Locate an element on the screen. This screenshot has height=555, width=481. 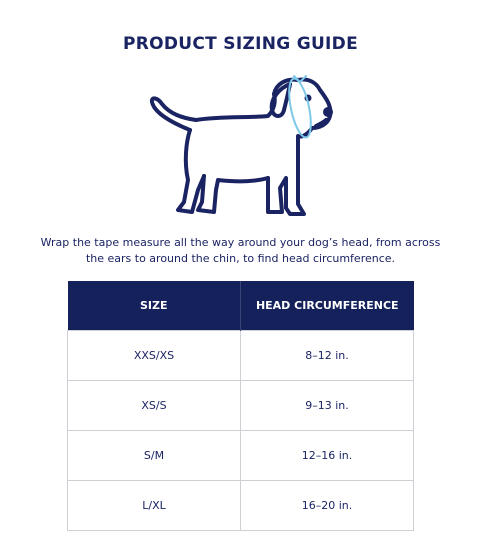
circumference-cell: 9–13 in. is located at coordinates (327, 405).